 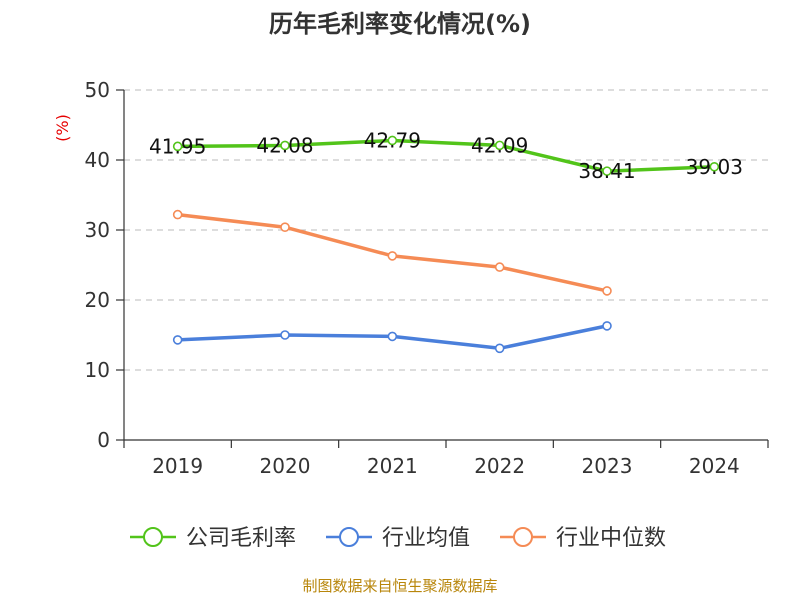 What do you see at coordinates (103, 440) in the screenshot?
I see `y-tick-label: 0` at bounding box center [103, 440].